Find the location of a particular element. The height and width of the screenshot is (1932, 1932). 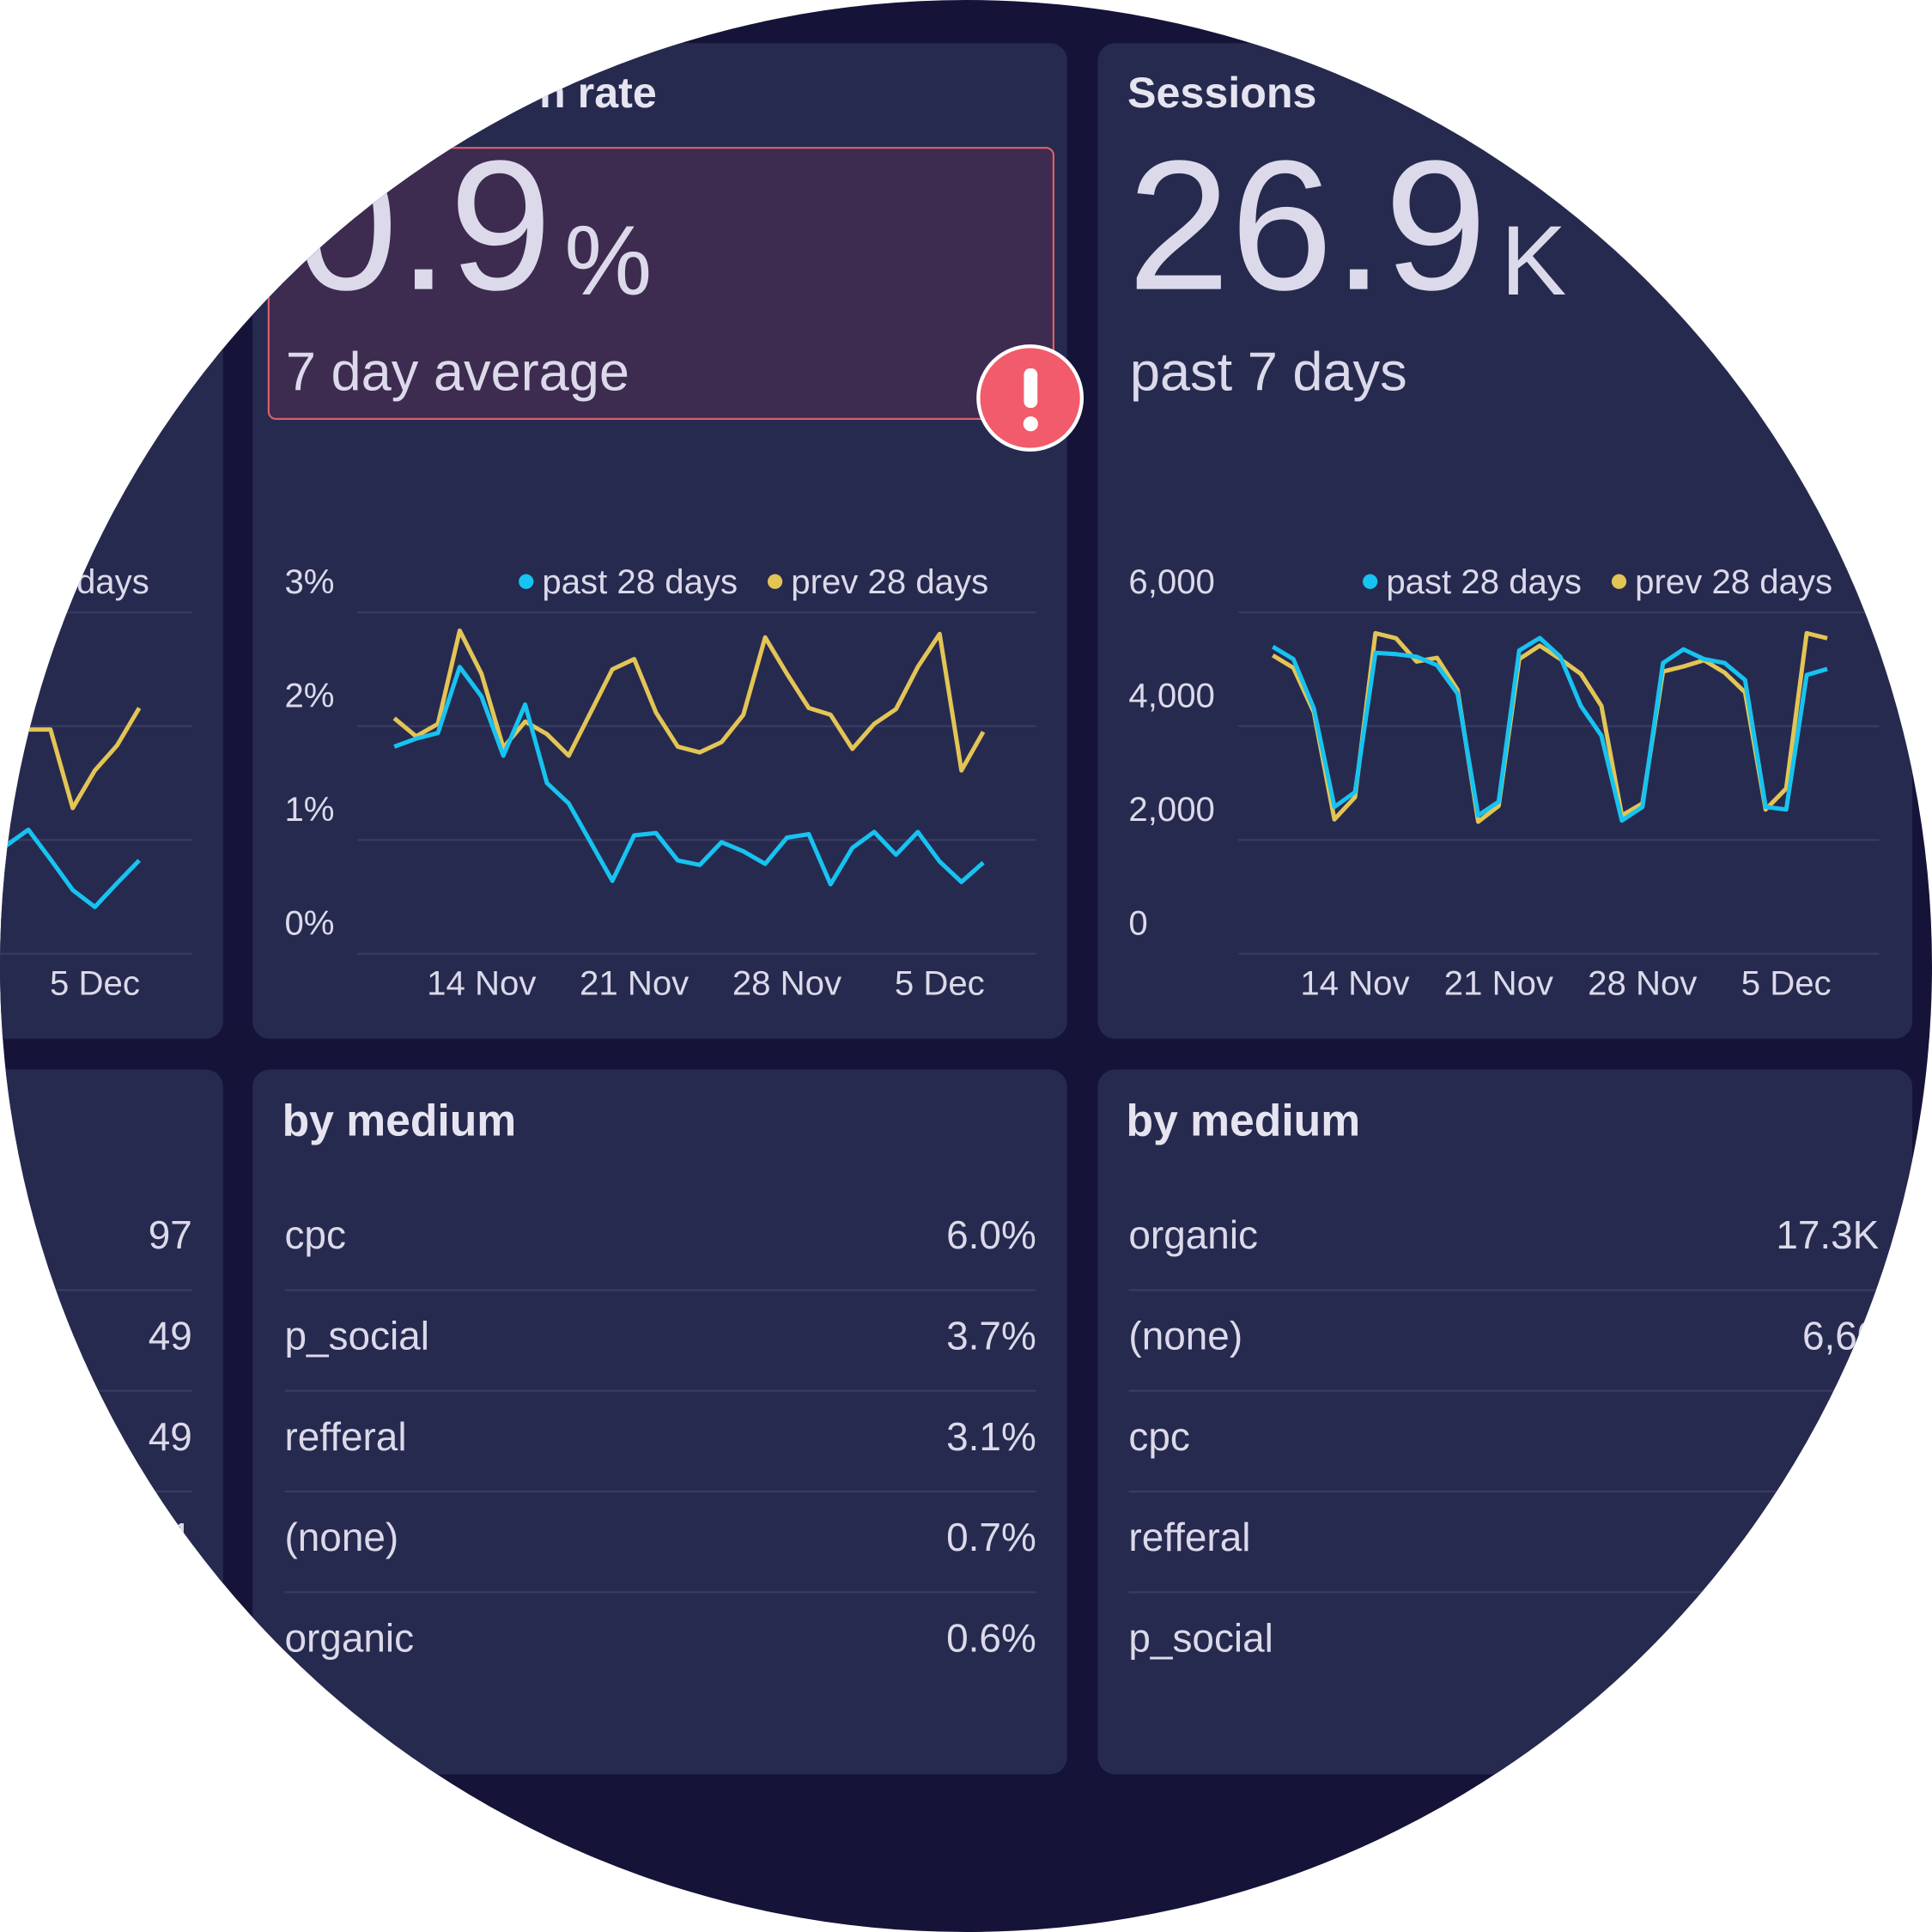

y-tick-label: 6,000 is located at coordinates (1171, 581).